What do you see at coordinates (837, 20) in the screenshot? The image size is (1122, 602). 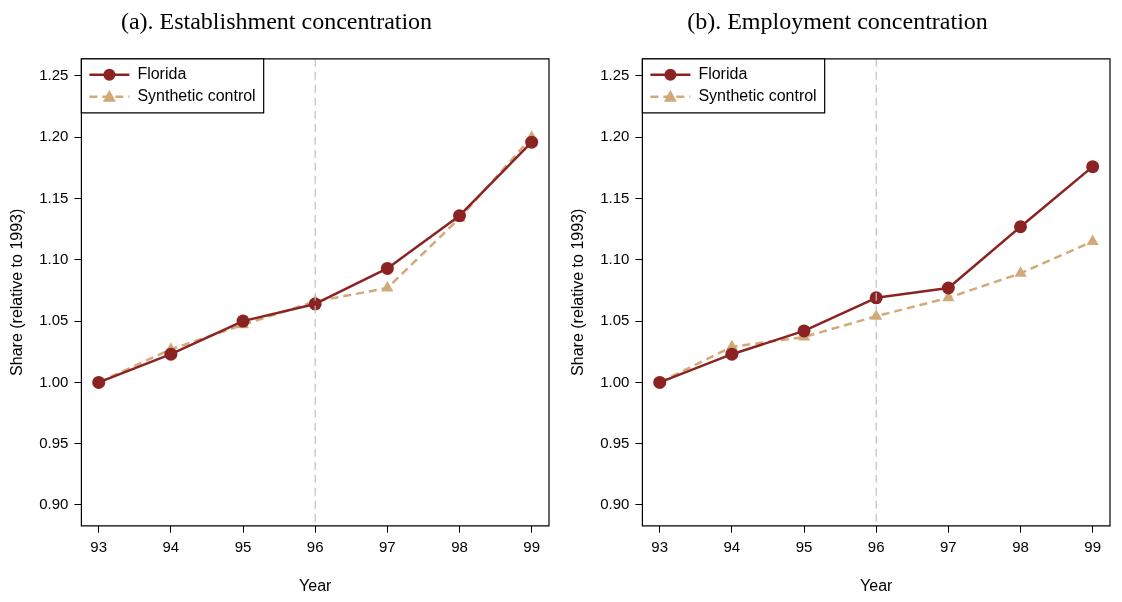 I see `chart-title: (b). Employment concentration` at bounding box center [837, 20].